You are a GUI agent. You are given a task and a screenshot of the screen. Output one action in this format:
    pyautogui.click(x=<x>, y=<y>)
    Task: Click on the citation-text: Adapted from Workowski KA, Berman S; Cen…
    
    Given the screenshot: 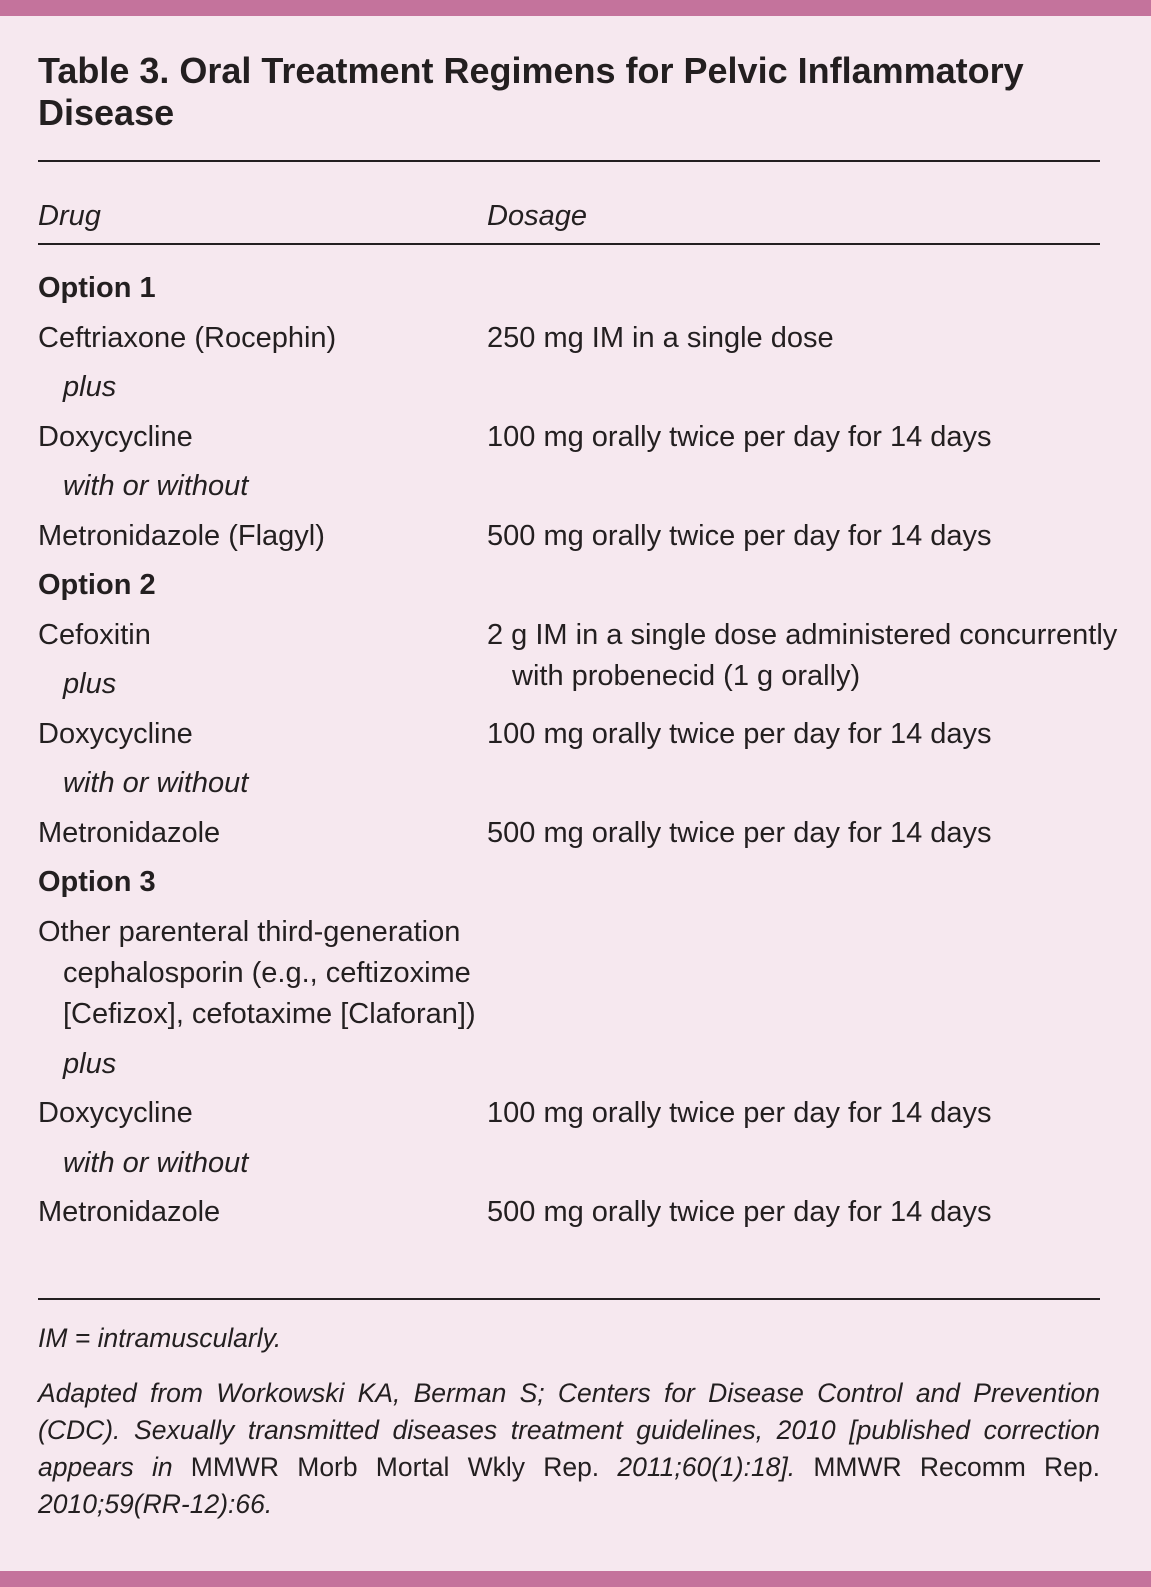 What is the action you would take?
    pyautogui.click(x=569, y=1430)
    